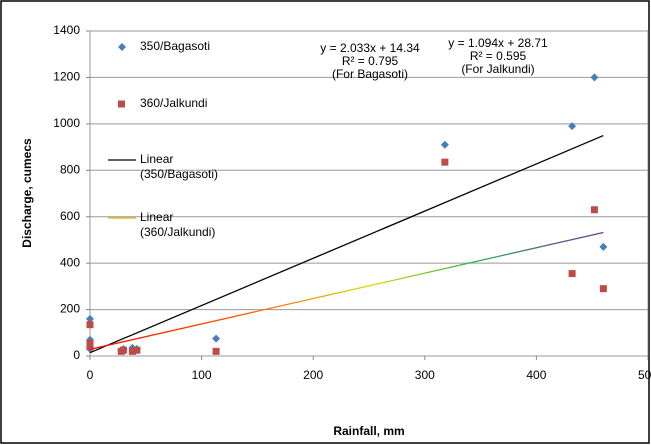  What do you see at coordinates (178, 224) in the screenshot?
I see `legend-entry: Linear (360/Jalkundi)` at bounding box center [178, 224].